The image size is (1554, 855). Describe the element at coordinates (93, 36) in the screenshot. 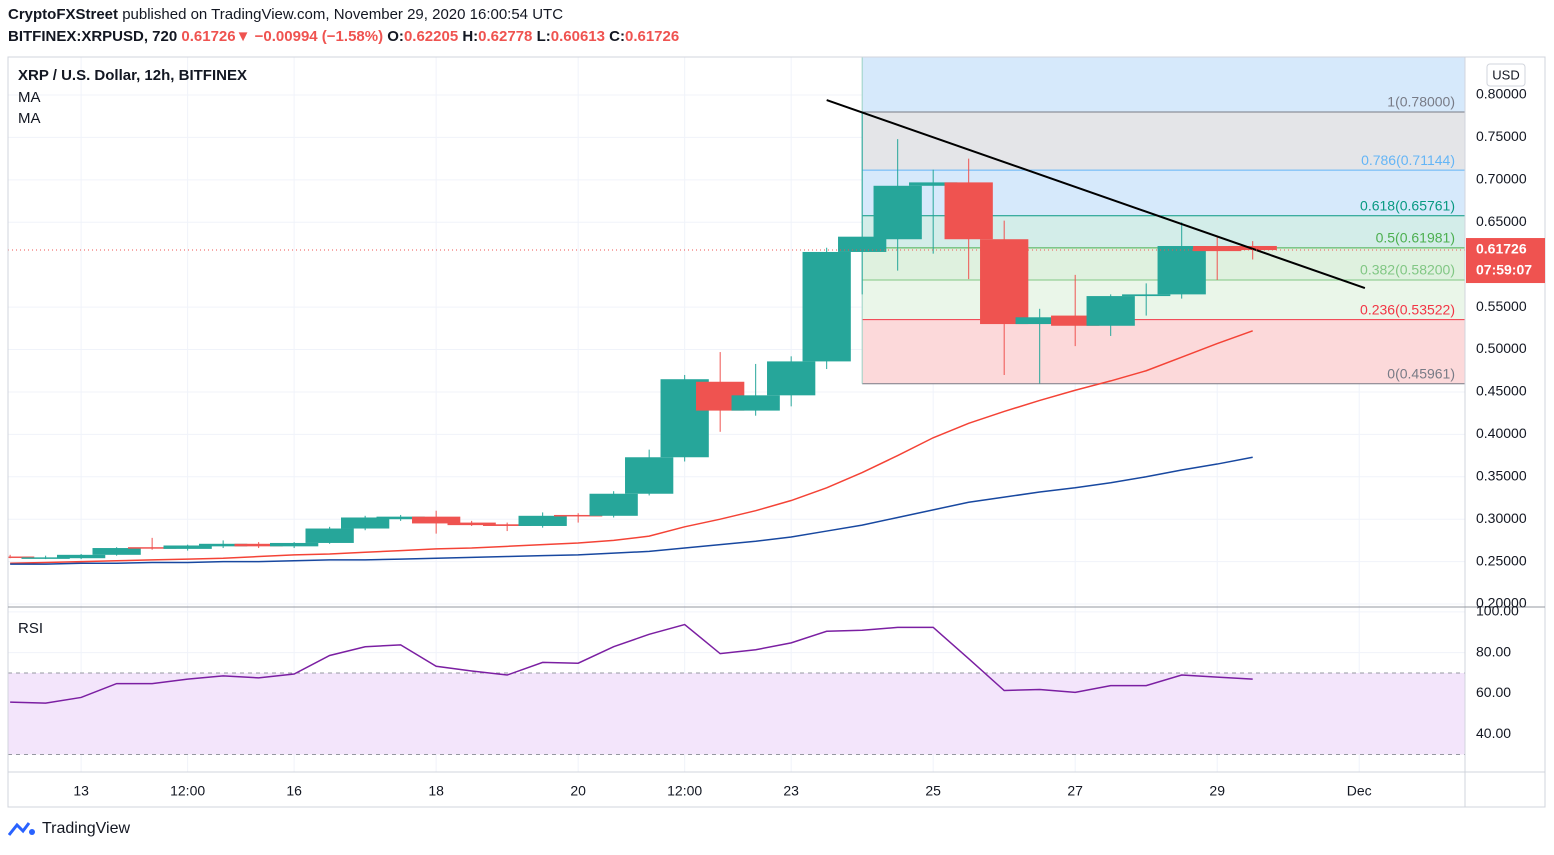

I see `symbol: BITFINEX:XRPUSD, 720` at that location.